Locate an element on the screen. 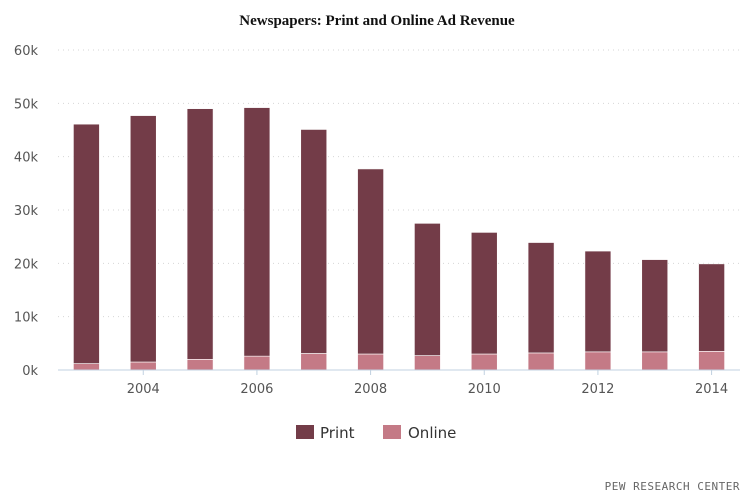  bar-online-2003 is located at coordinates (86, 367).